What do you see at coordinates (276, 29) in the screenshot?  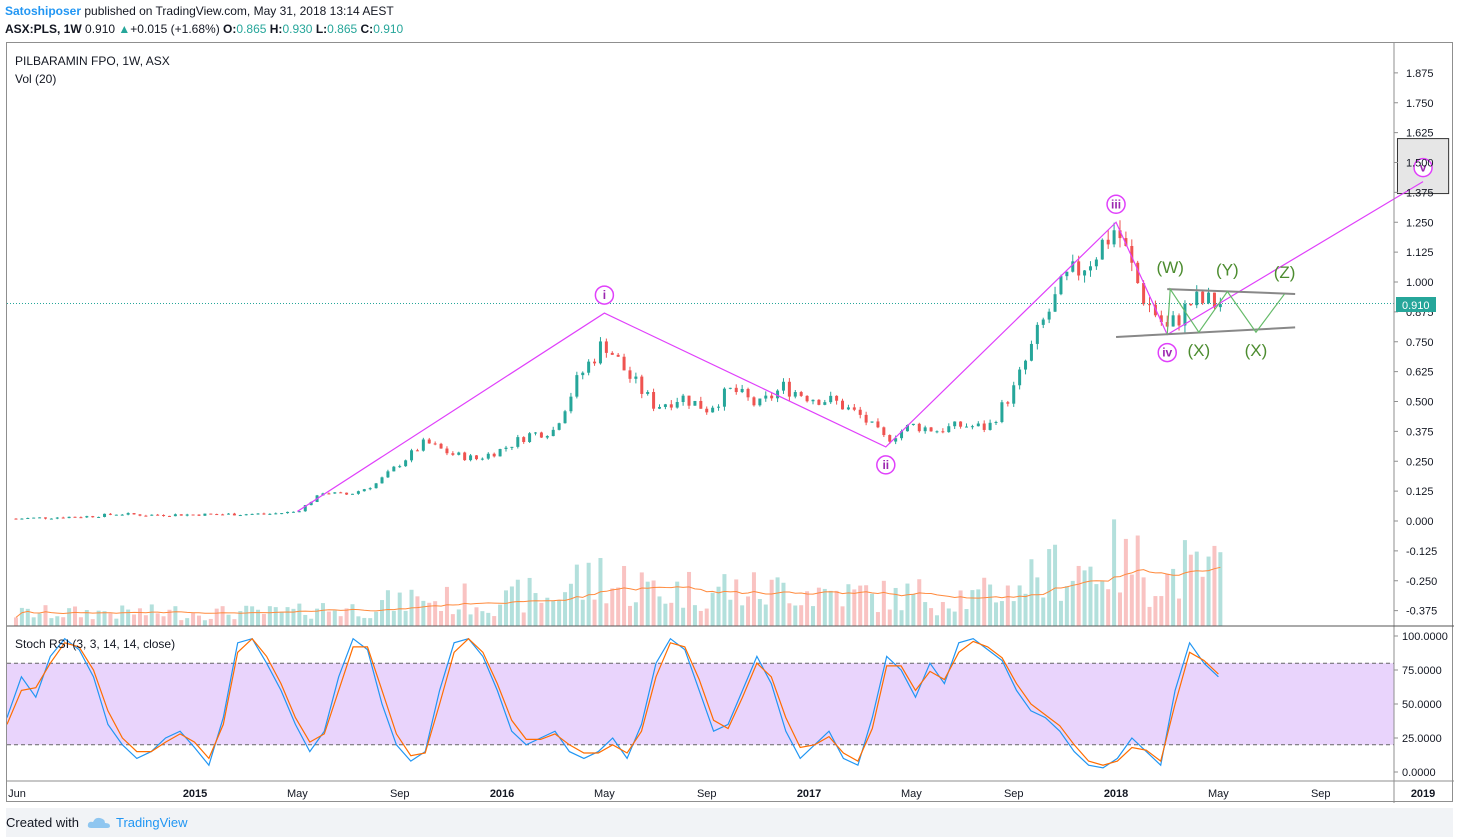 I see `high-label: H:` at bounding box center [276, 29].